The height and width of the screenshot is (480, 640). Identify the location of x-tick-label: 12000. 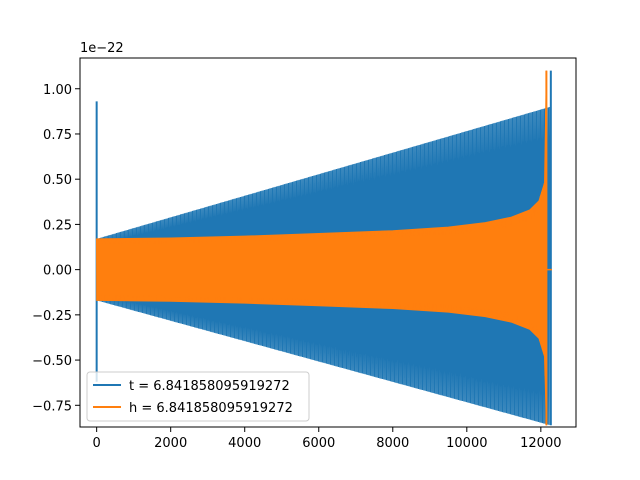
(540, 443).